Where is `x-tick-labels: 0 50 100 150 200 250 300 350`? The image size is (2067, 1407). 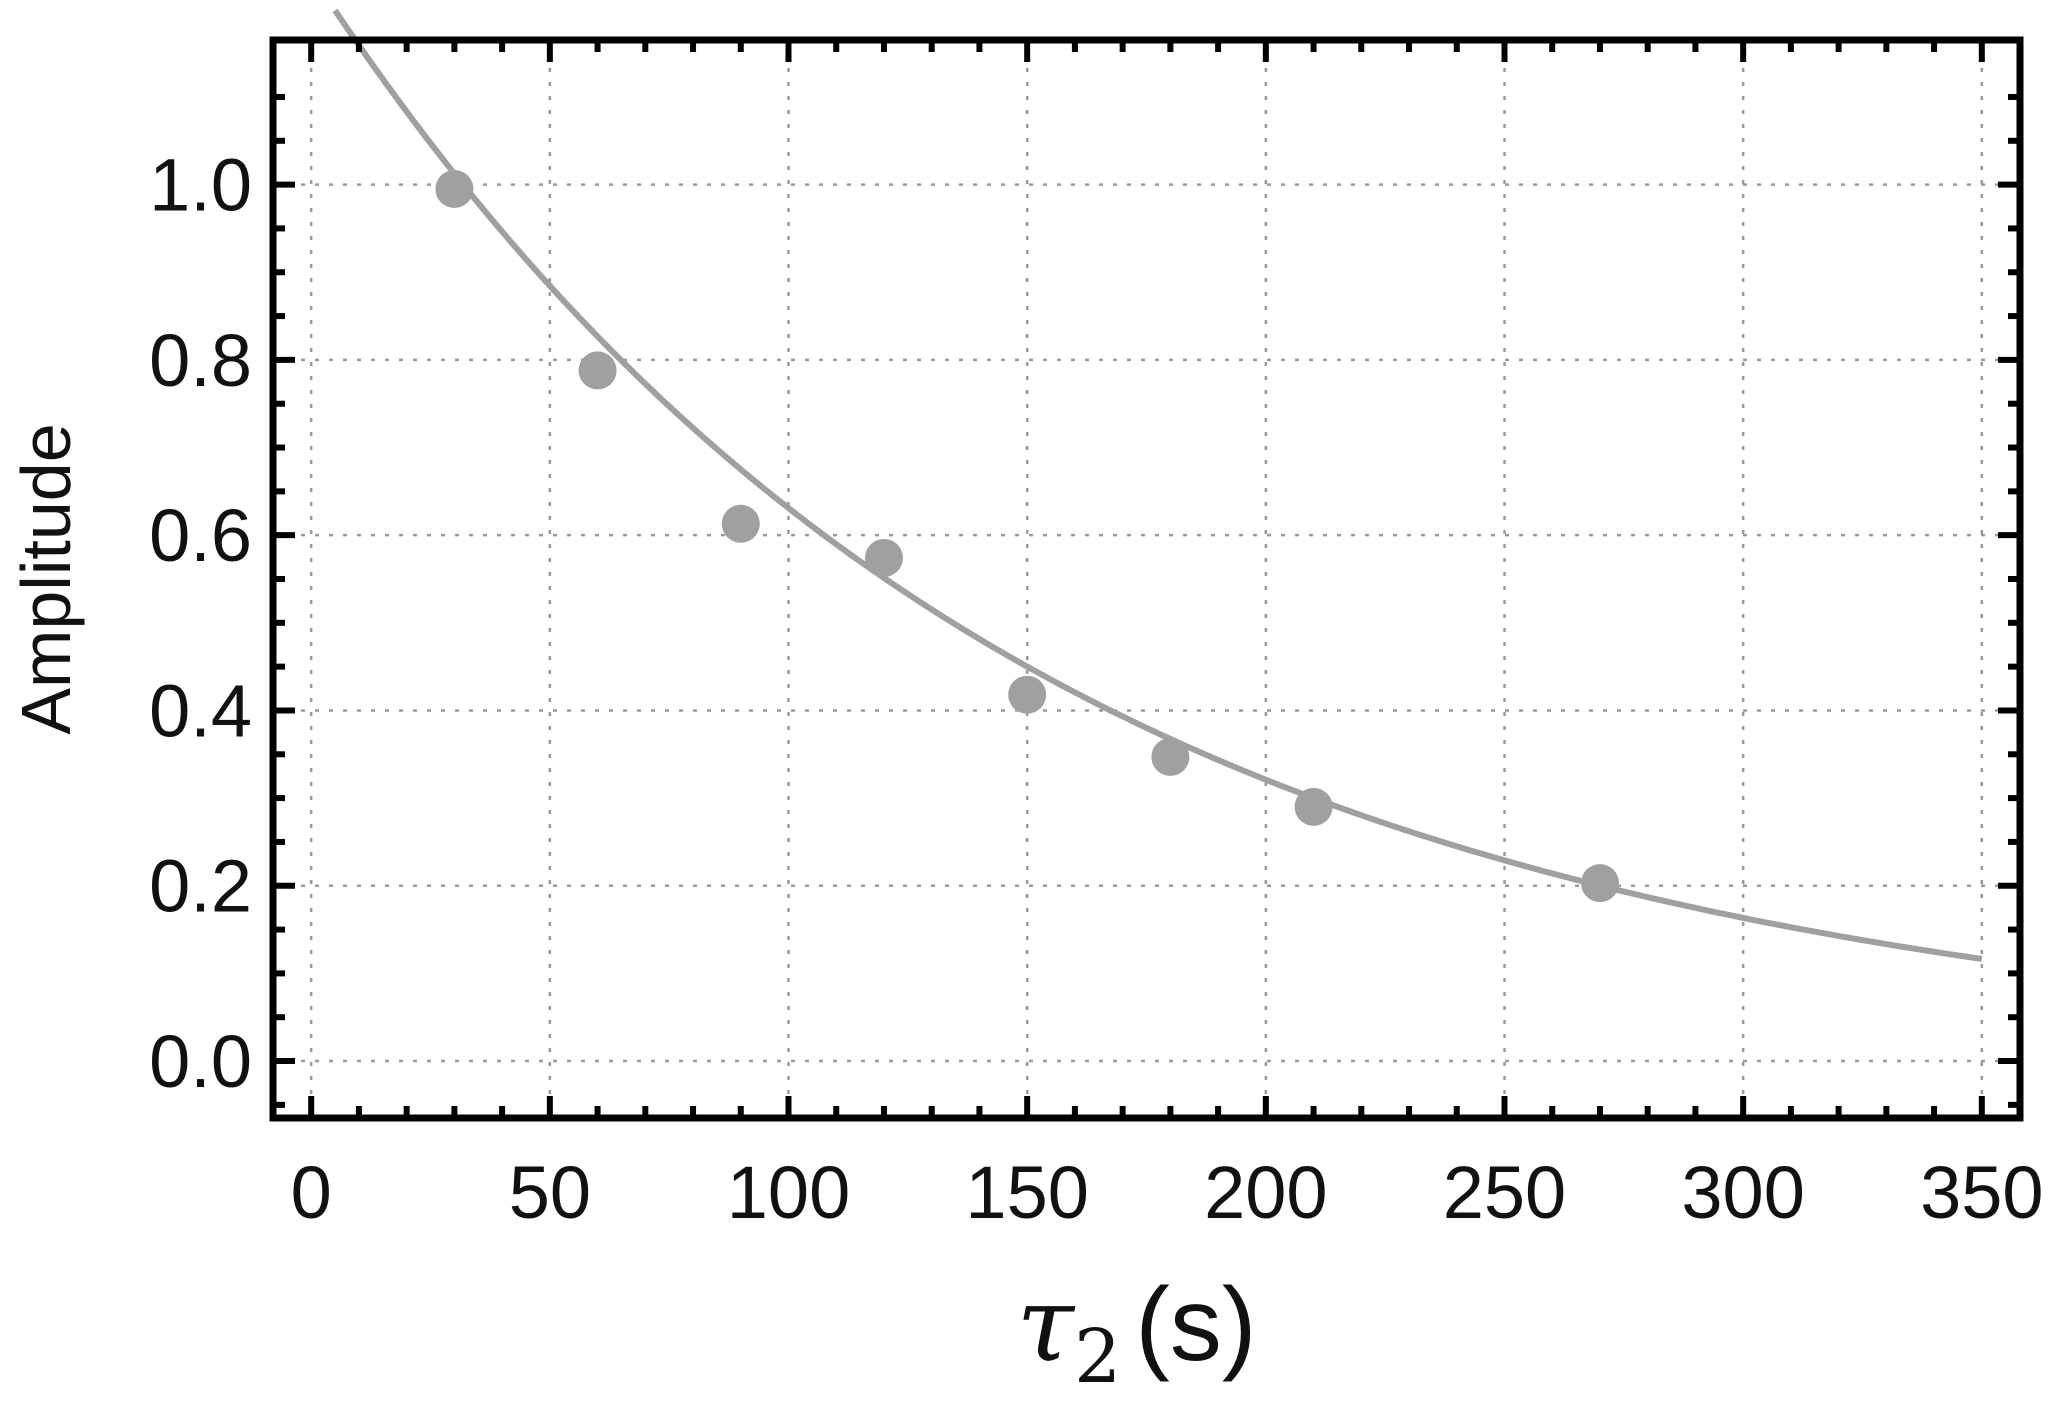
x-tick-labels: 0 50 100 150 200 250 300 350 is located at coordinates (1167, 1192).